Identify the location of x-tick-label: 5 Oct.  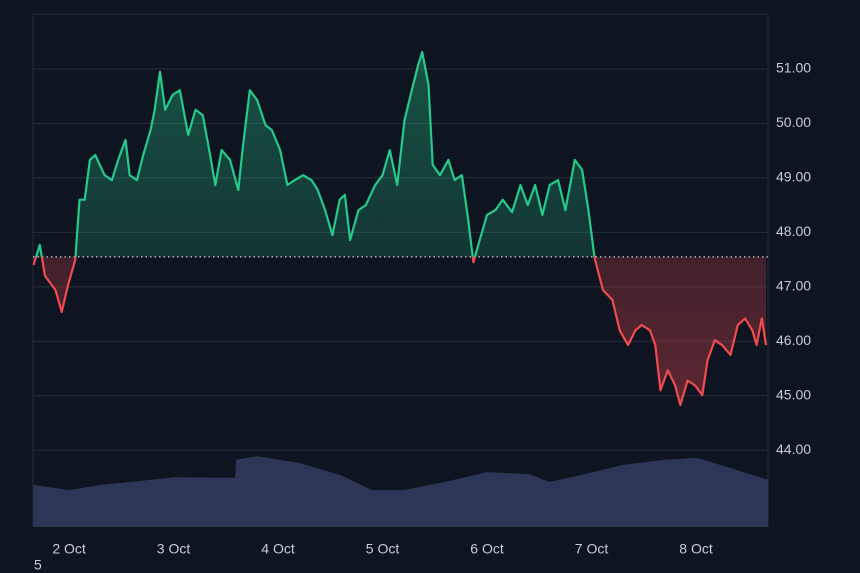
(383, 549).